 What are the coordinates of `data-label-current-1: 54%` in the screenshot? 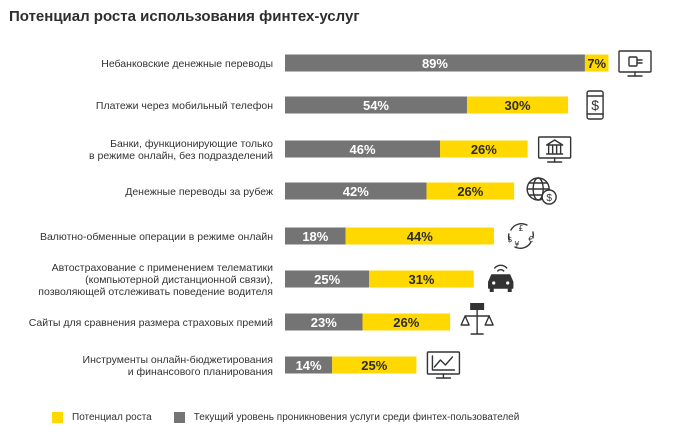 It's located at (376, 105).